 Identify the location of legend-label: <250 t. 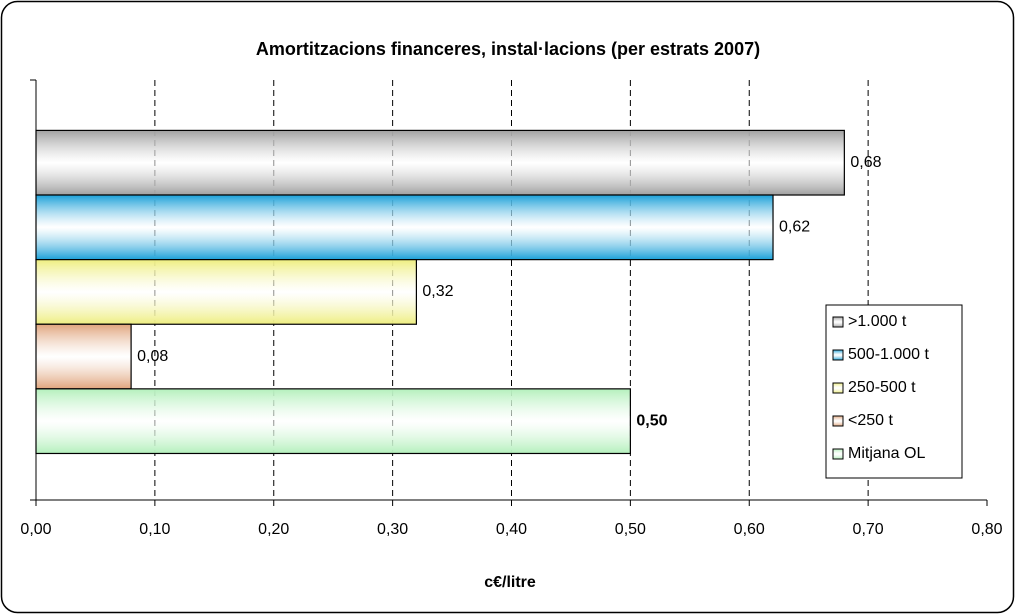
(870, 420).